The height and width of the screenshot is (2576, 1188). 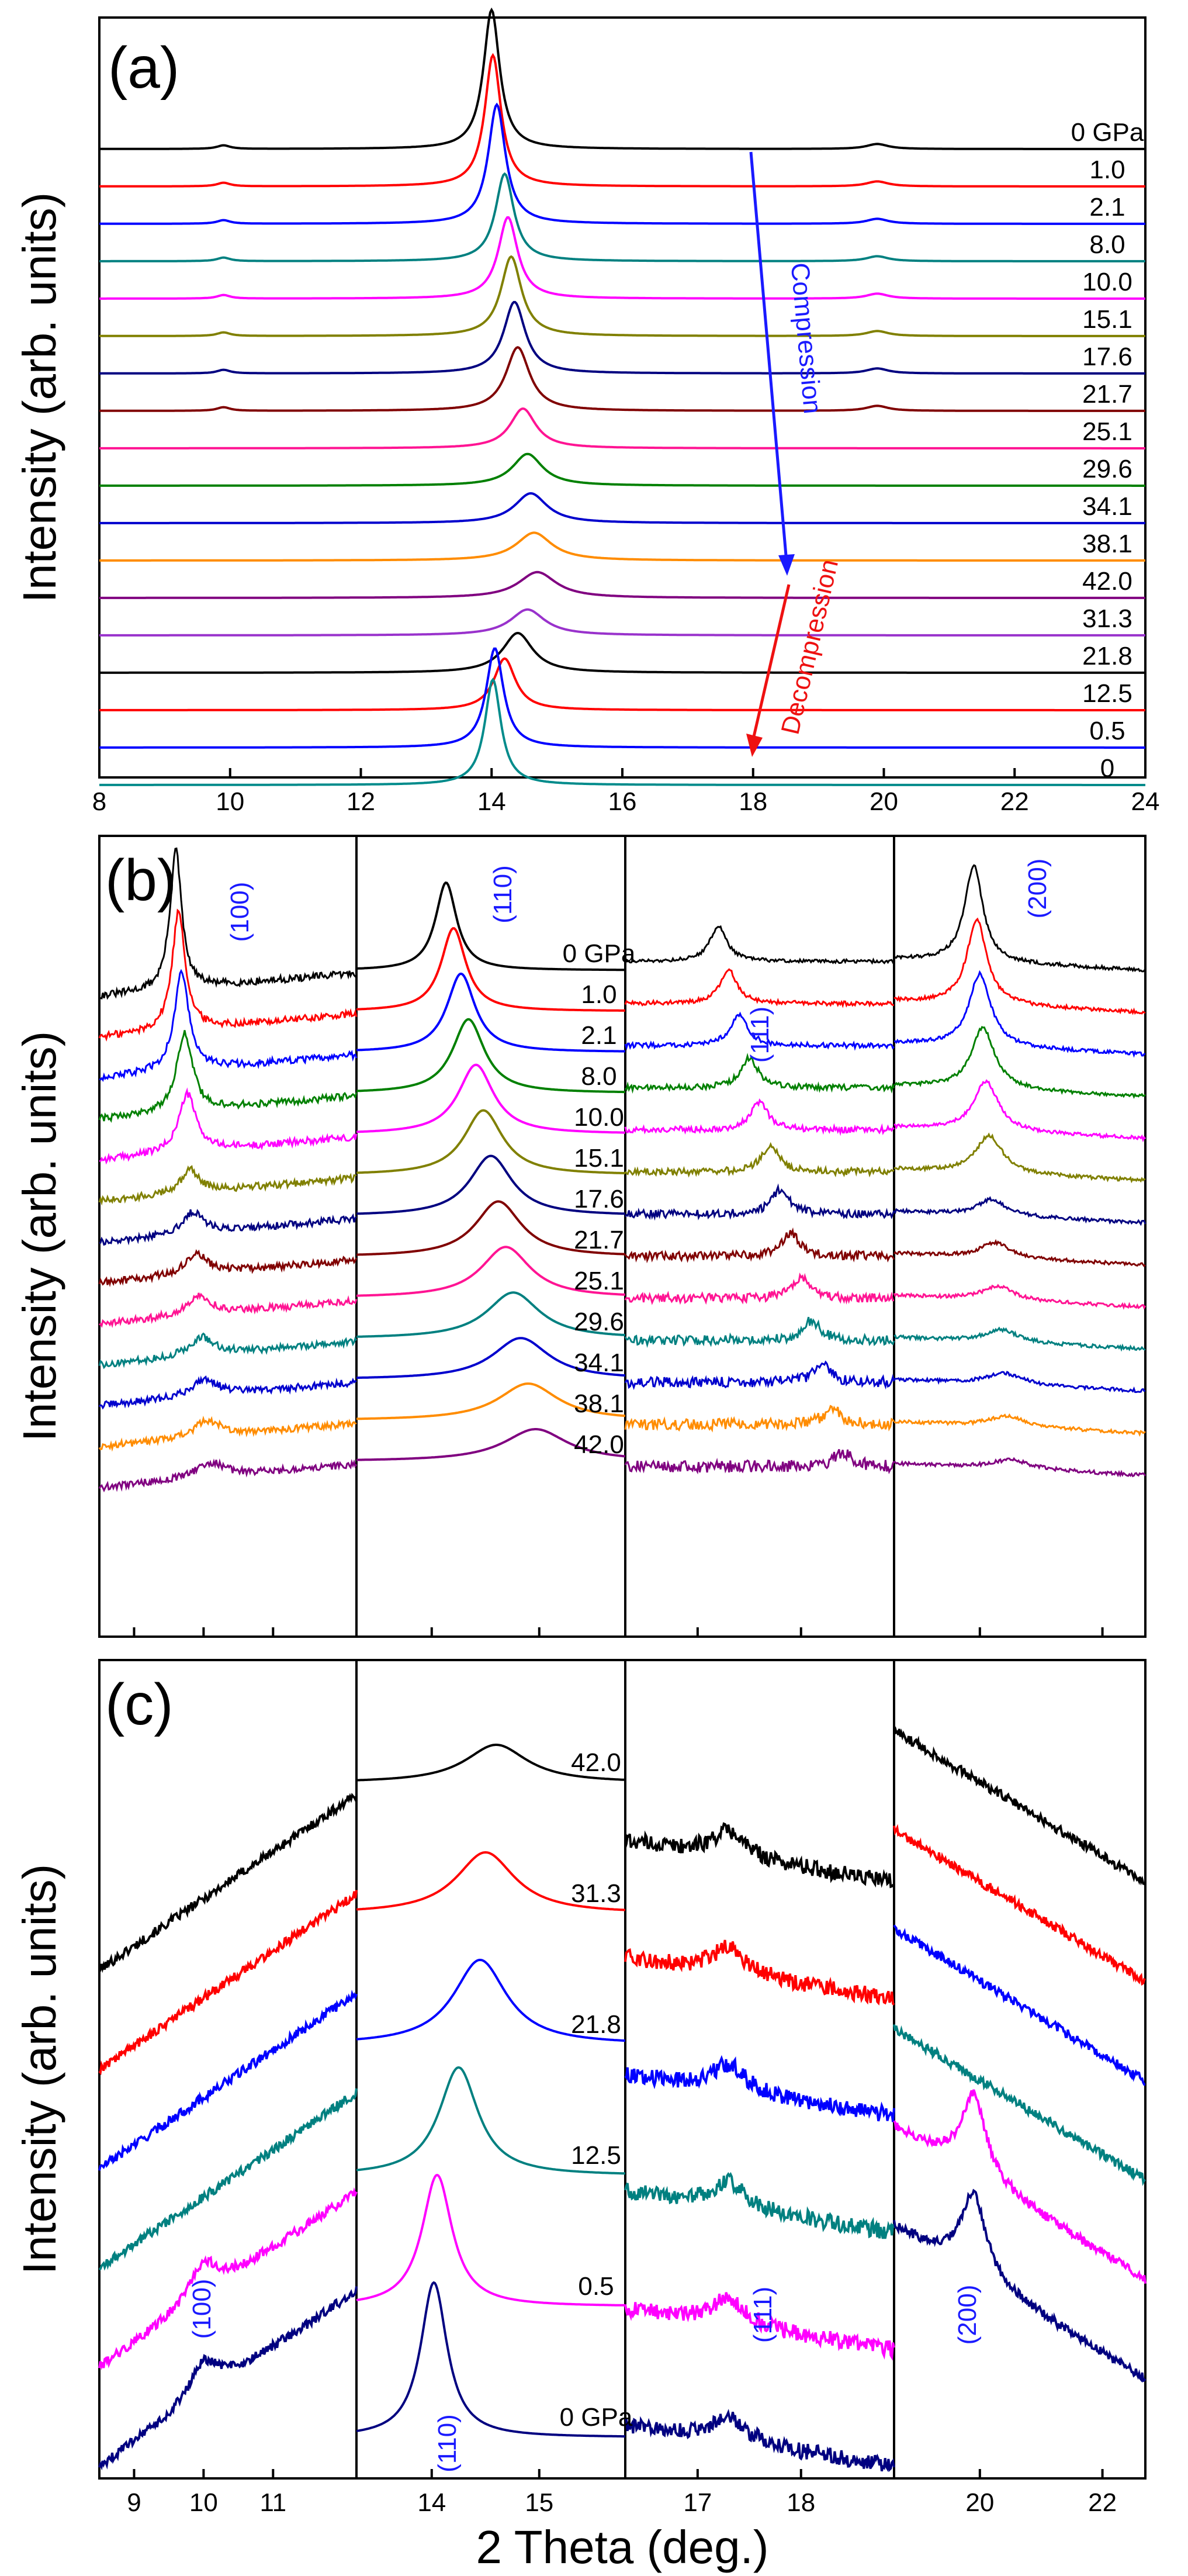 I want to click on panel-b-series-label: 10.0, so click(x=599, y=1117).